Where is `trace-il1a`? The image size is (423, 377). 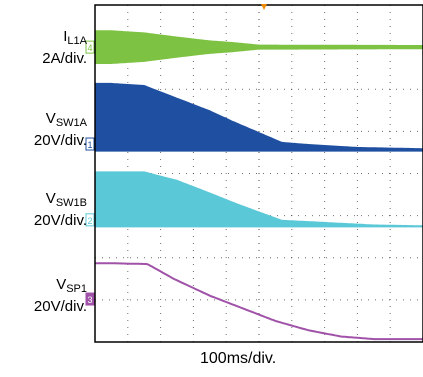
trace-il1a is located at coordinates (259, 47).